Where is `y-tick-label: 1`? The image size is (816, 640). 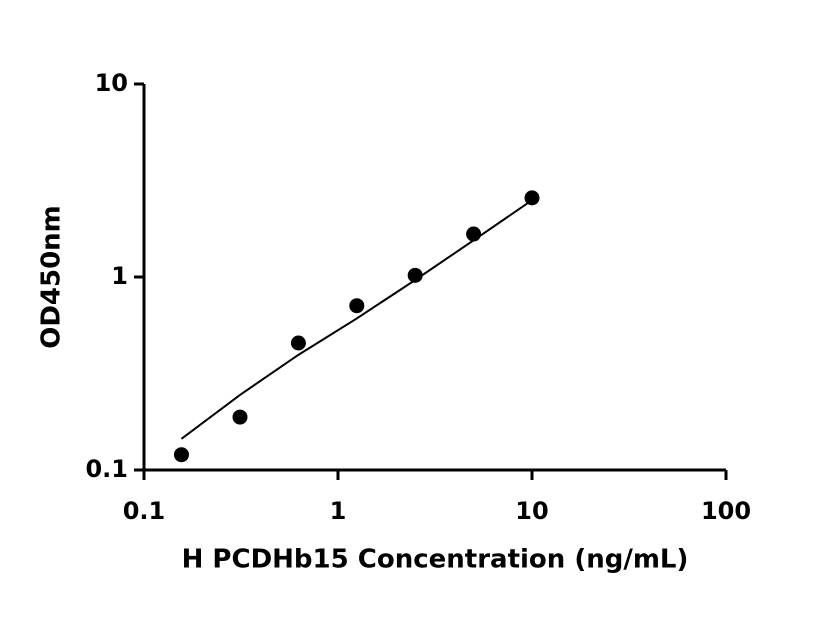 y-tick-label: 1 is located at coordinates (119, 276).